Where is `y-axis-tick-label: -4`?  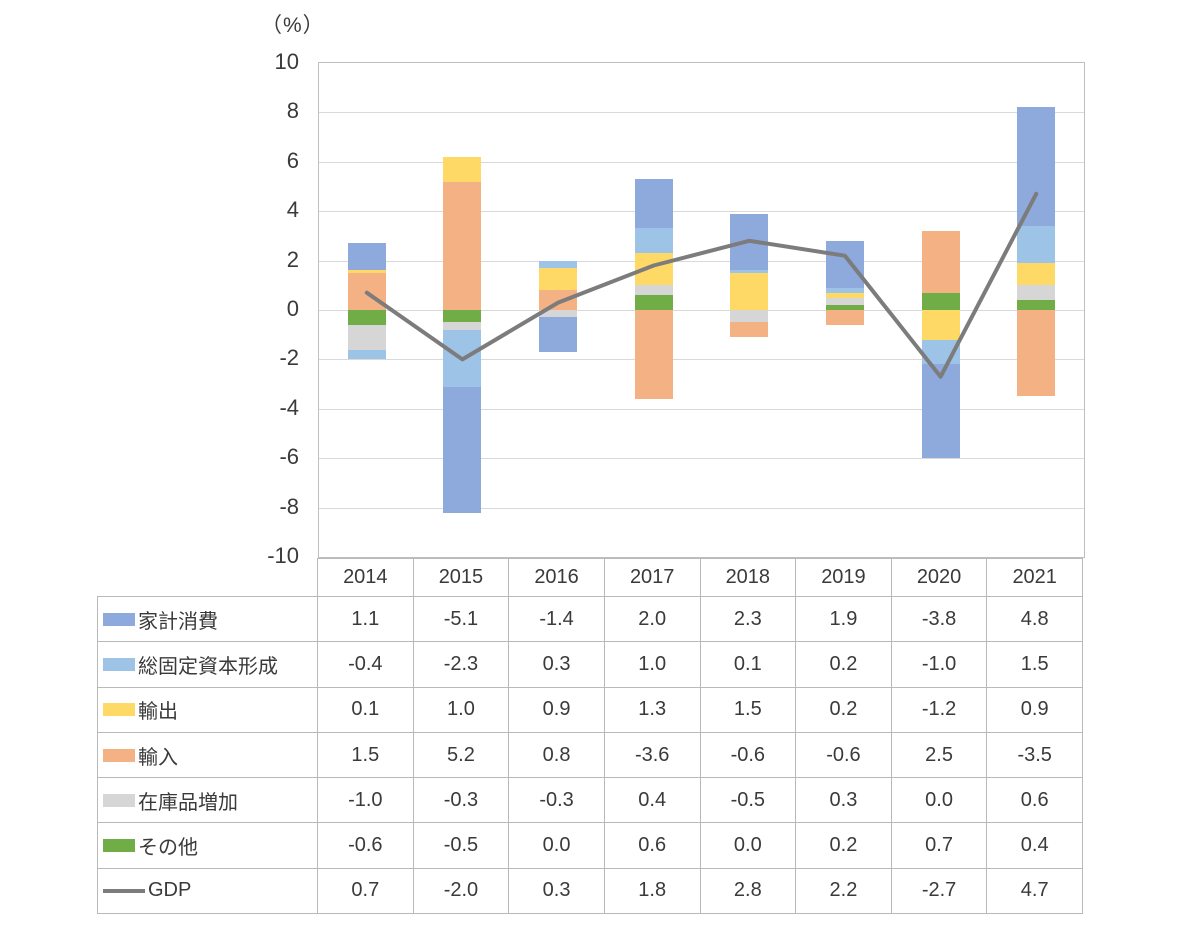
y-axis-tick-label: -4 is located at coordinates (289, 407).